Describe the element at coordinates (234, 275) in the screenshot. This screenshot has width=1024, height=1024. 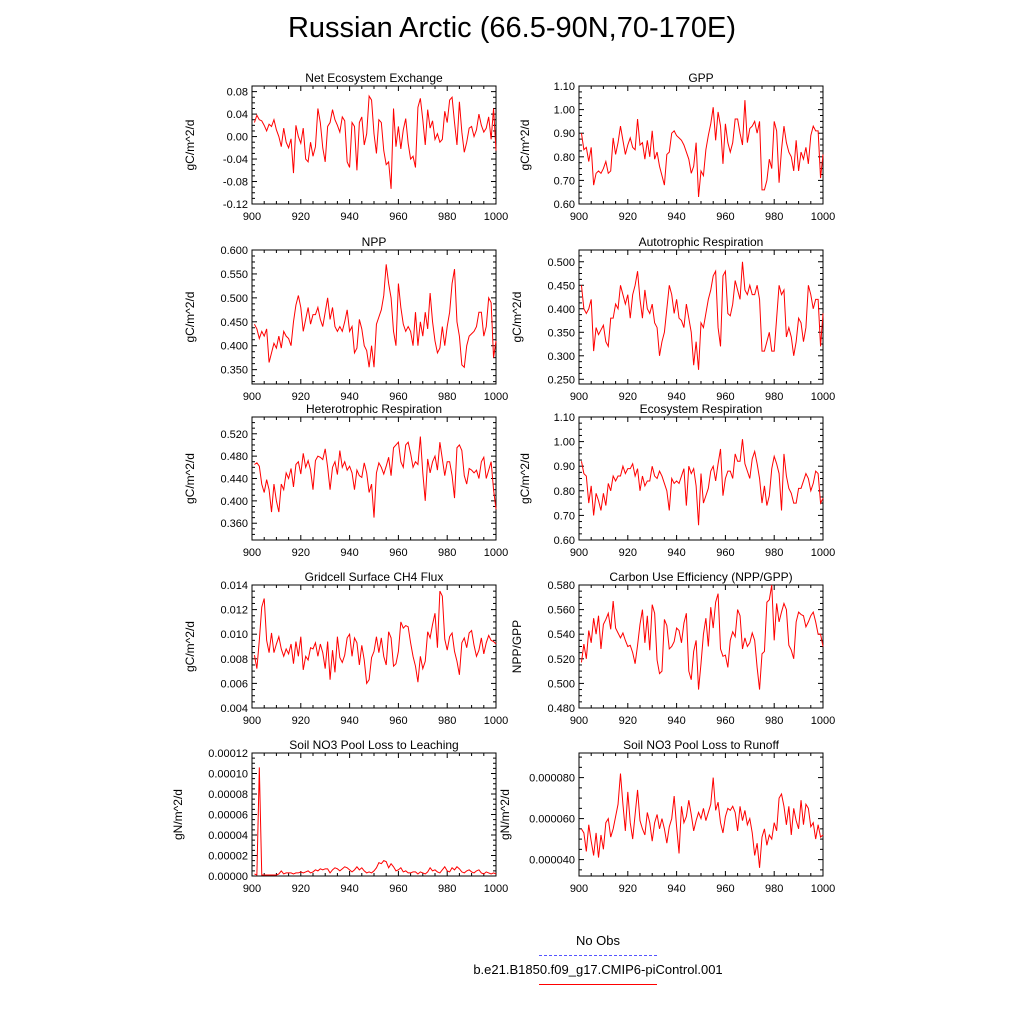
I see `y-tick-label: 0.550` at that location.